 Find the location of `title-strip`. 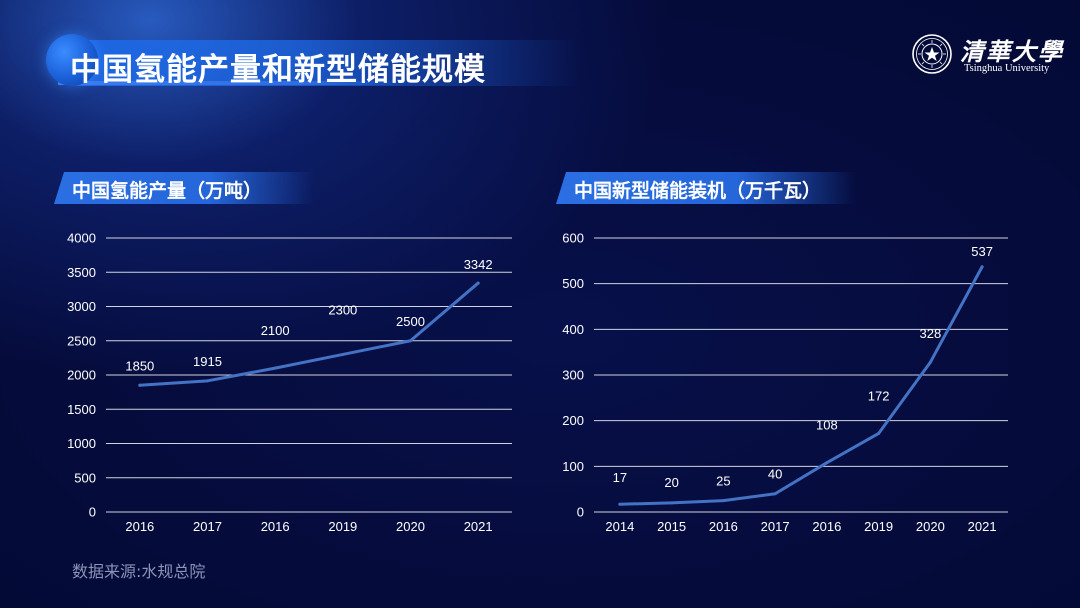

title-strip is located at coordinates (325, 63).